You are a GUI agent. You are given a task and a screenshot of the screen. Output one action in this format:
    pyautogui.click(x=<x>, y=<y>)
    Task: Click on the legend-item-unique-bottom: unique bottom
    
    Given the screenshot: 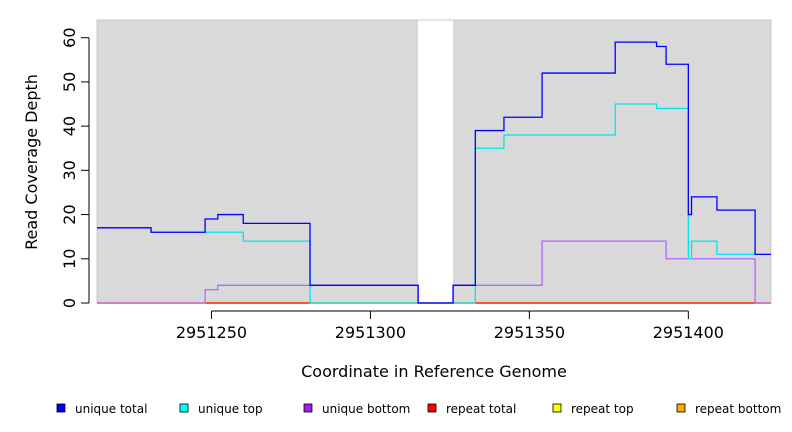 What is the action you would take?
    pyautogui.click(x=356, y=409)
    